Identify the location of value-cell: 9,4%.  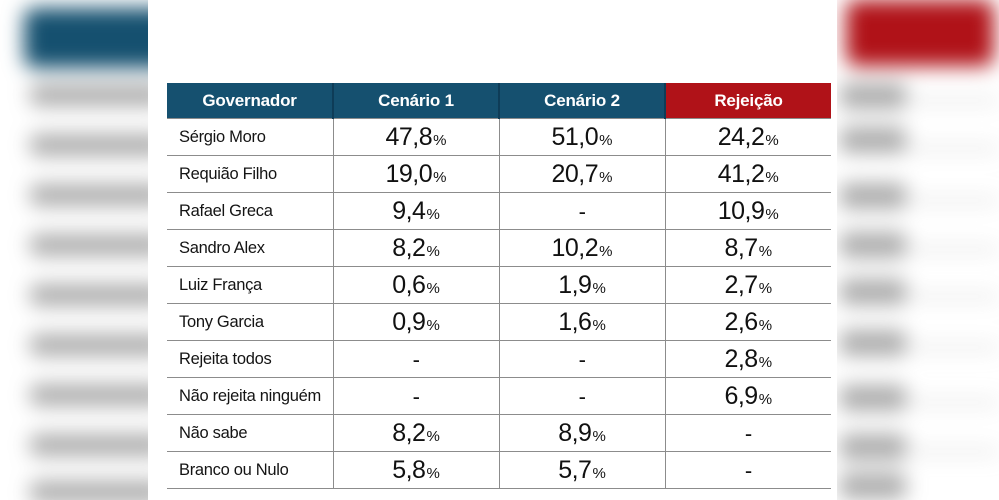
(415, 211).